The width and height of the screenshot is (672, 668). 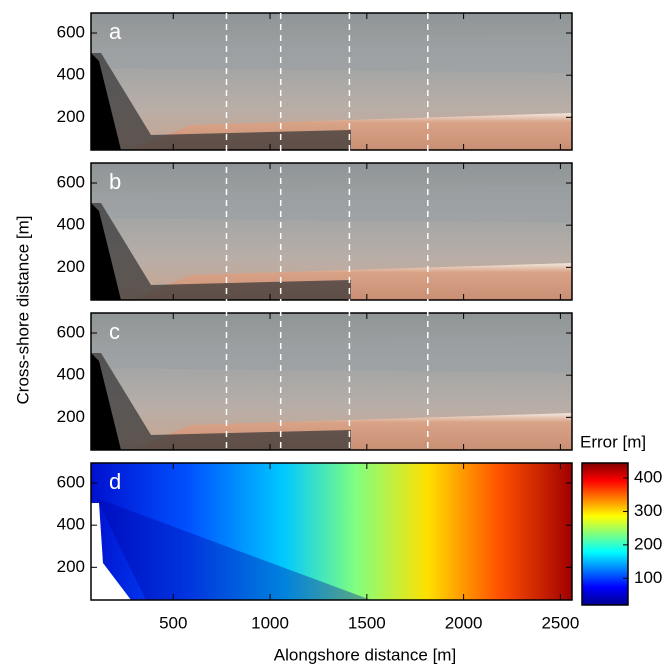 What do you see at coordinates (270, 622) in the screenshot?
I see `x-tick-label: 1000` at bounding box center [270, 622].